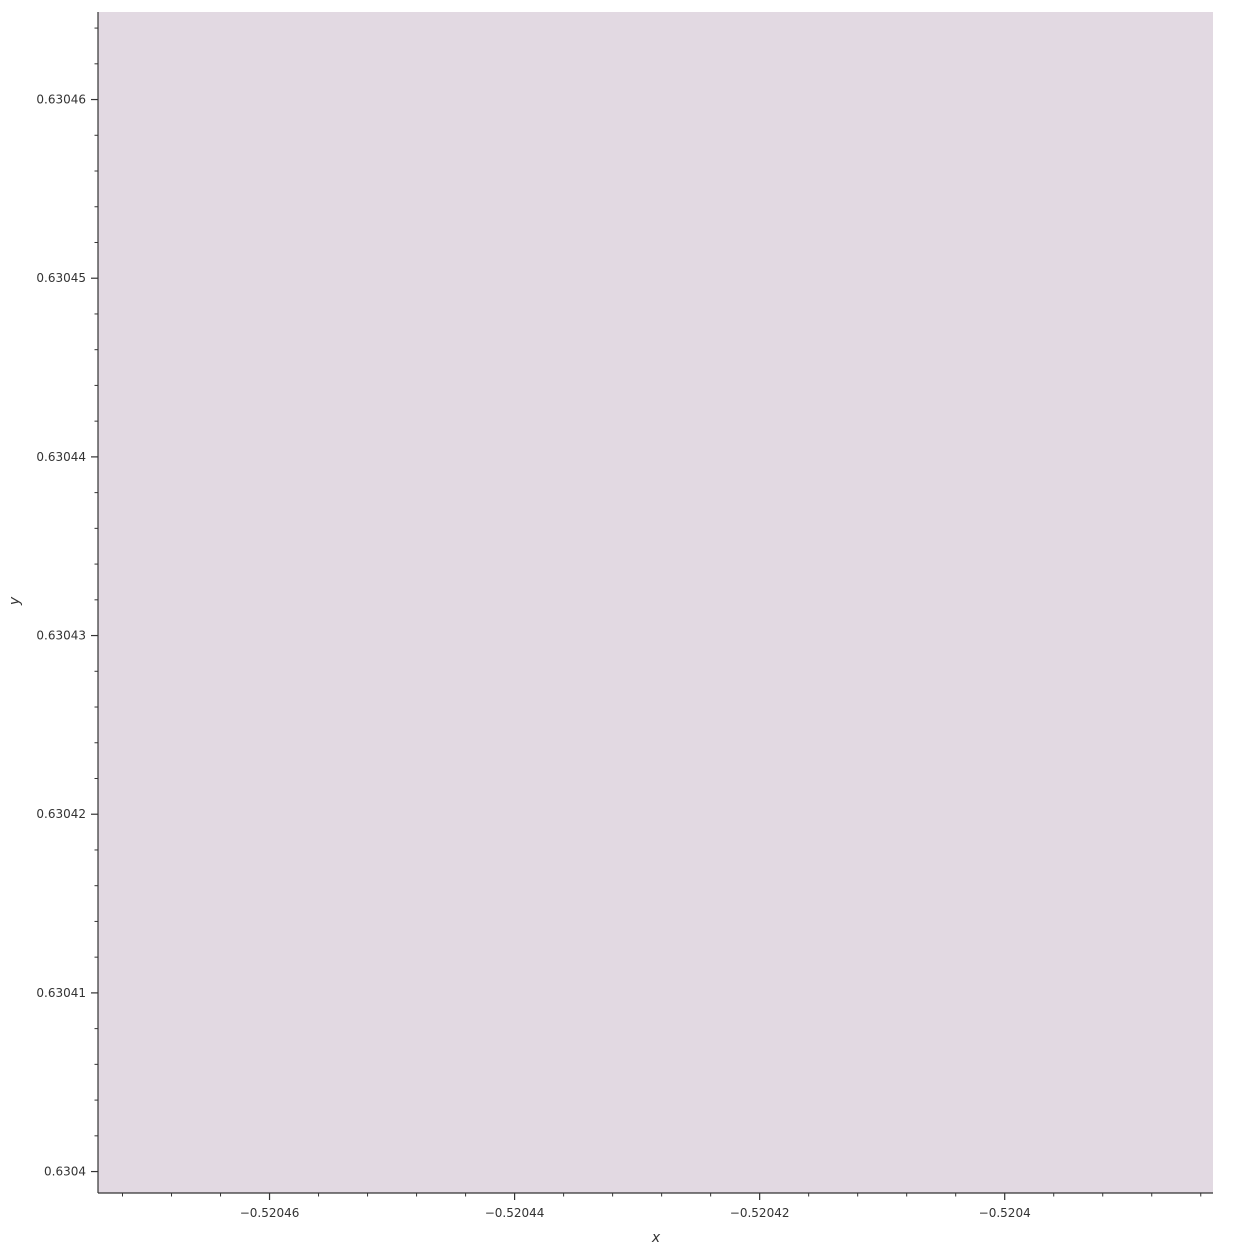  Describe the element at coordinates (760, 1213) in the screenshot. I see `x-tick-label: −0.52042` at that location.